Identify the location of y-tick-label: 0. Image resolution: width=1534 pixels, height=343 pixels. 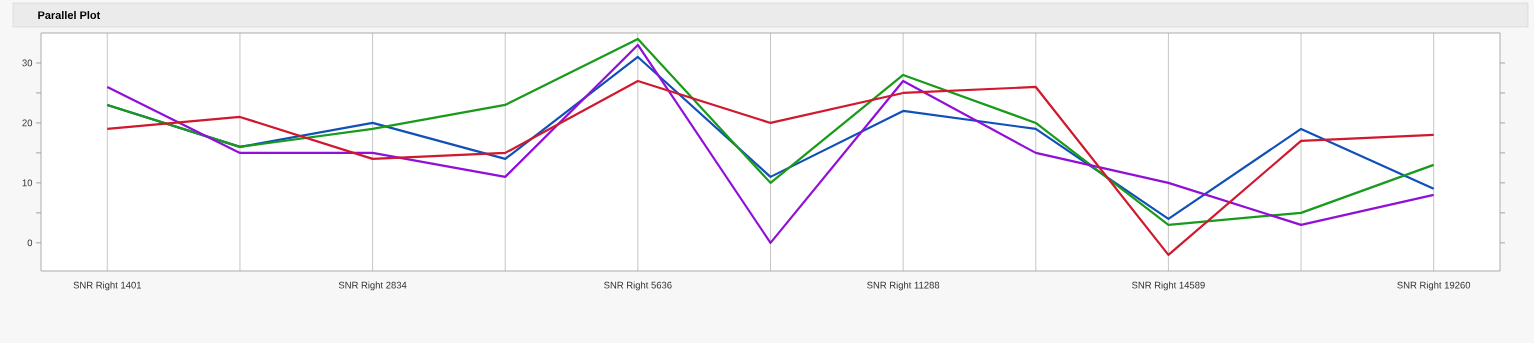
(30, 243).